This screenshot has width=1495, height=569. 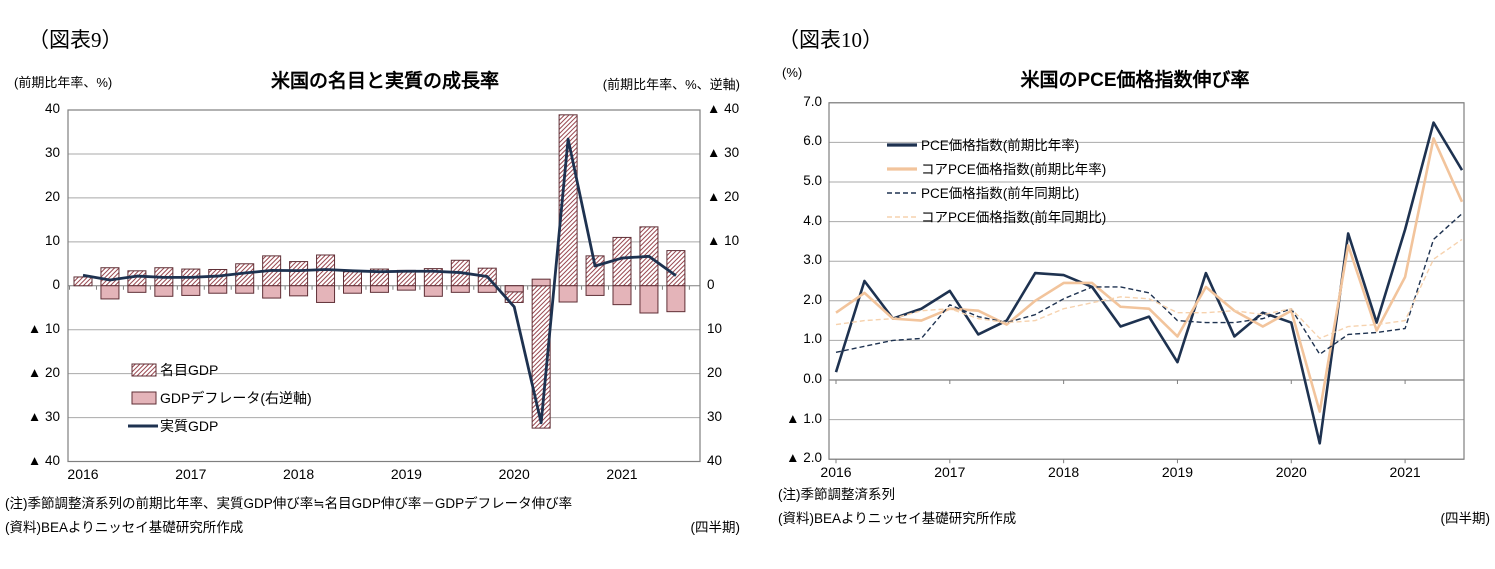 I want to click on y-axis-tick-label: ▲ 2.0, so click(x=804, y=458).